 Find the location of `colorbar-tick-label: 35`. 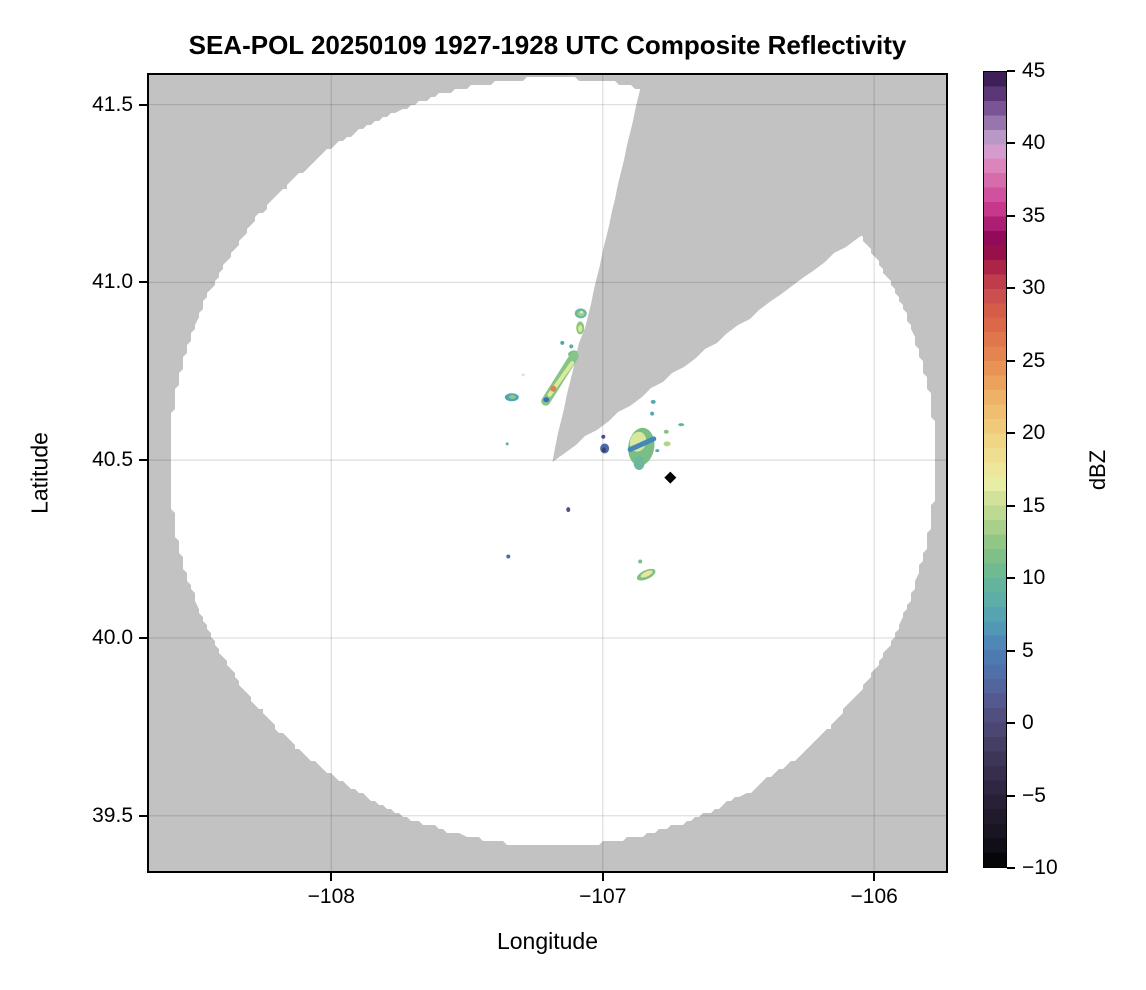

colorbar-tick-label: 35 is located at coordinates (1034, 215).